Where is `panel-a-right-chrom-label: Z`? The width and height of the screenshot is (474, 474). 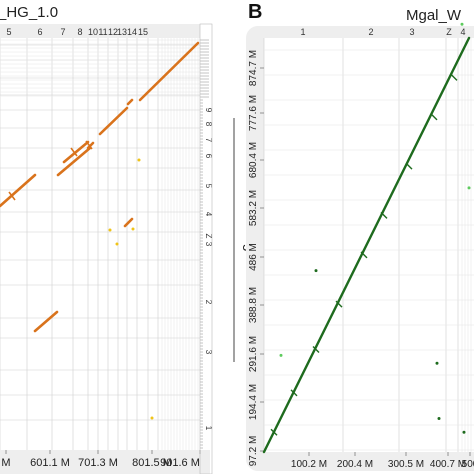 panel-a-right-chrom-label: Z is located at coordinates (208, 236).